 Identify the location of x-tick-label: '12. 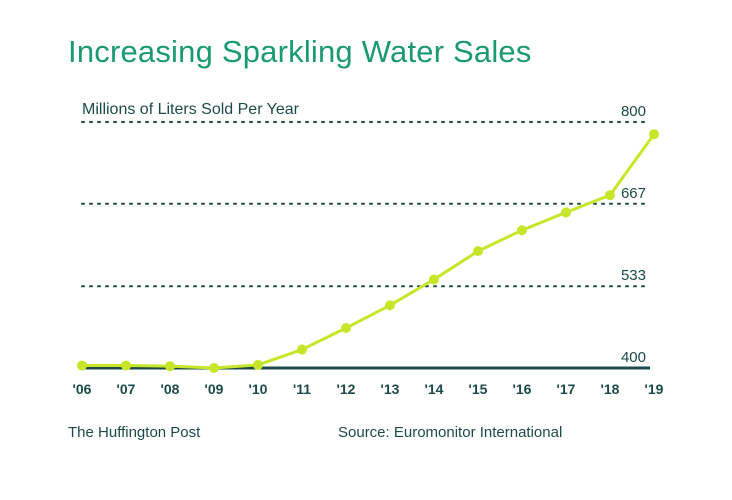
(346, 389).